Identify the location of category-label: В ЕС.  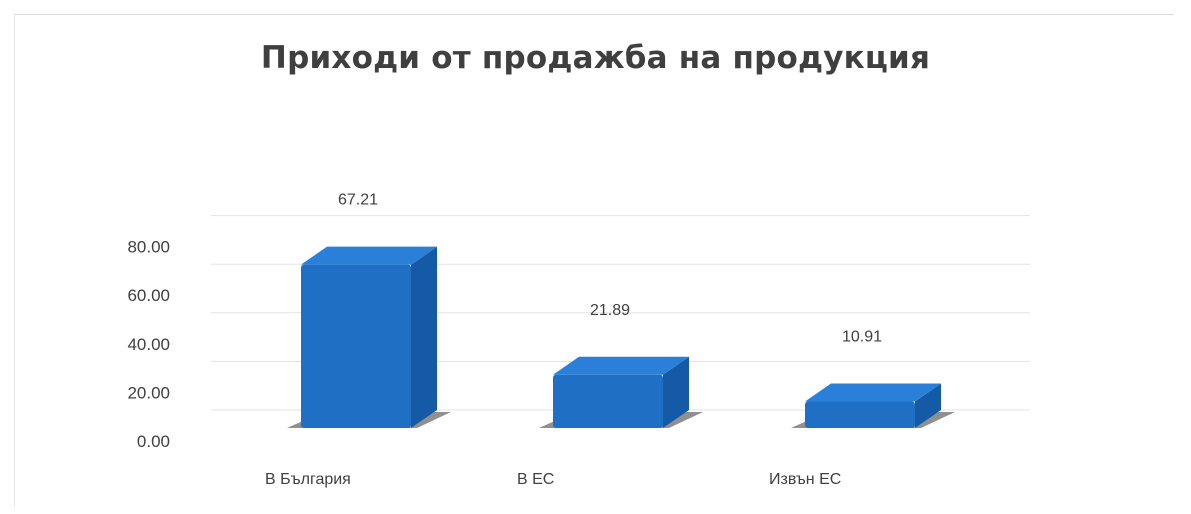
(535, 479).